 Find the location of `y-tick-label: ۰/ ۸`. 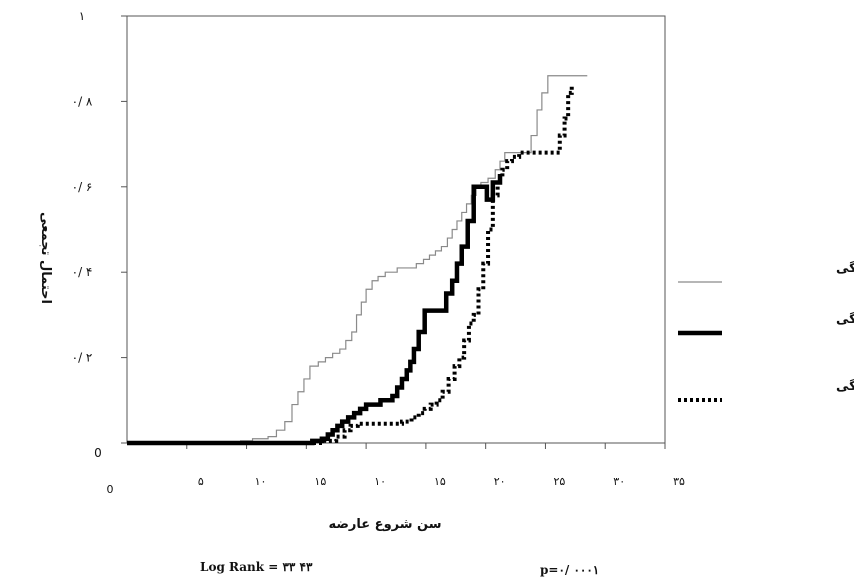

y-tick-label: ۰/ ۸ is located at coordinates (82, 101).